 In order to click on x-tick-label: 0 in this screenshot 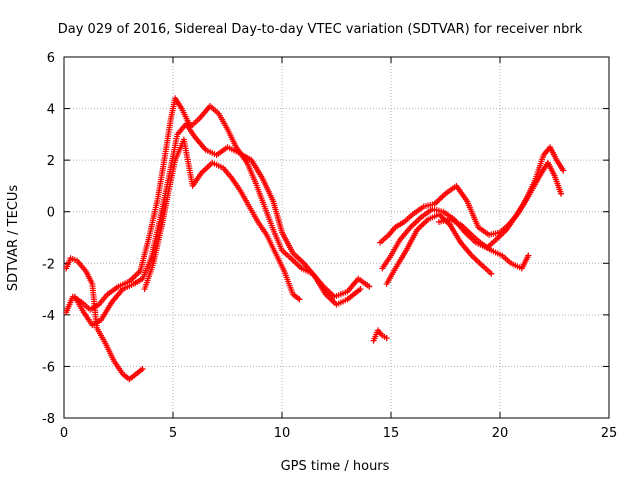, I will do `click(64, 433)`.